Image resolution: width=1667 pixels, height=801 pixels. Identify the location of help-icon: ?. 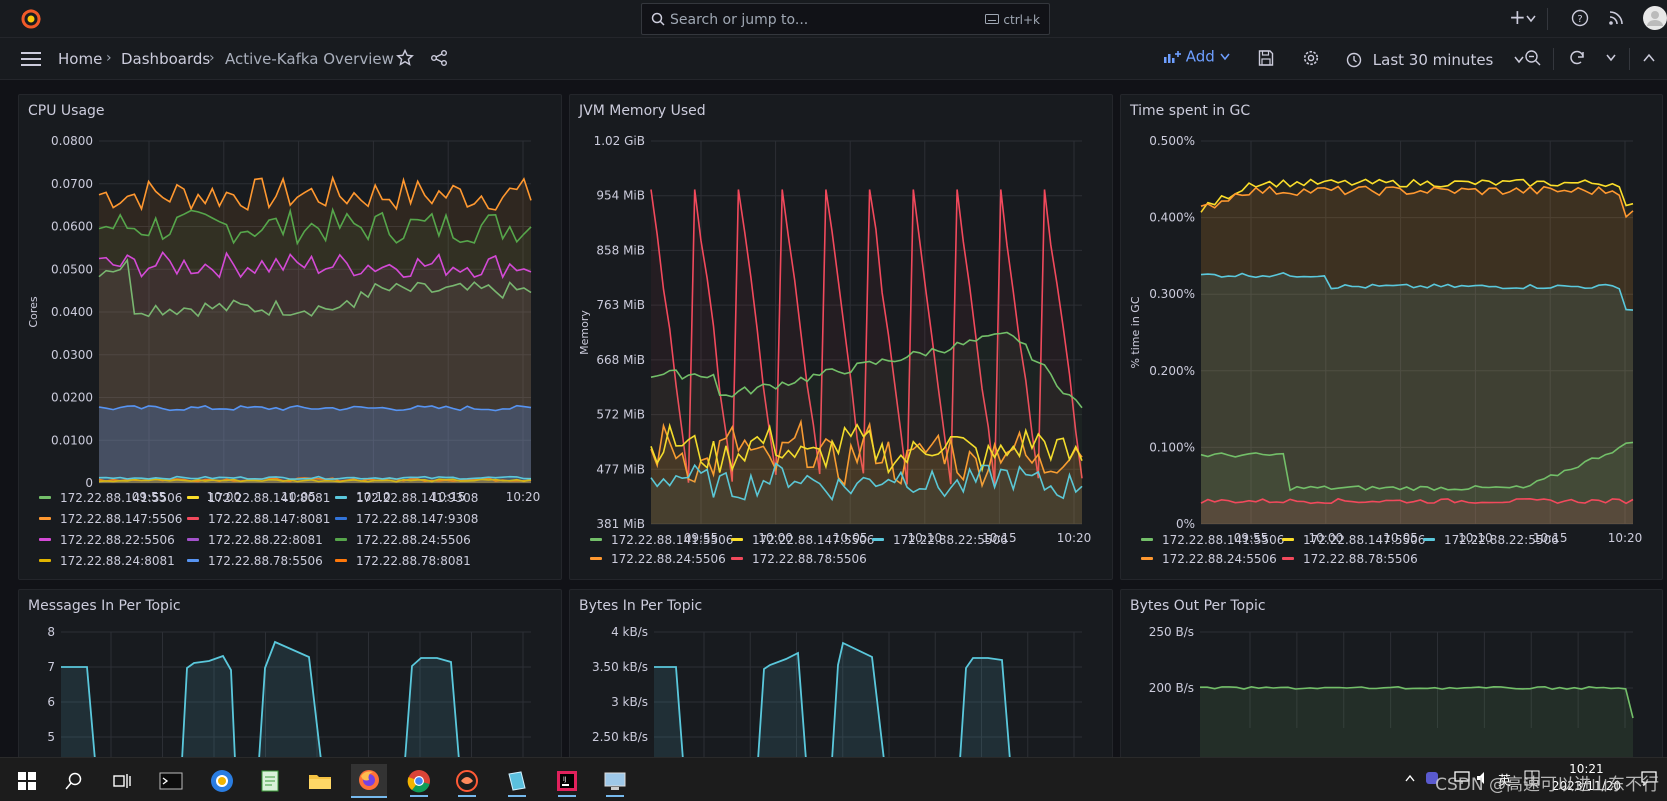
(1580, 18).